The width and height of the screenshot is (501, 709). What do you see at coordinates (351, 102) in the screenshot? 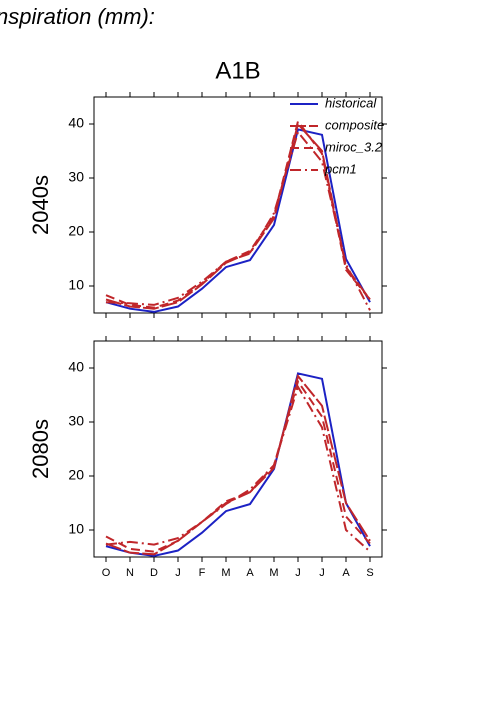
I see `legend-label: historical` at bounding box center [351, 102].